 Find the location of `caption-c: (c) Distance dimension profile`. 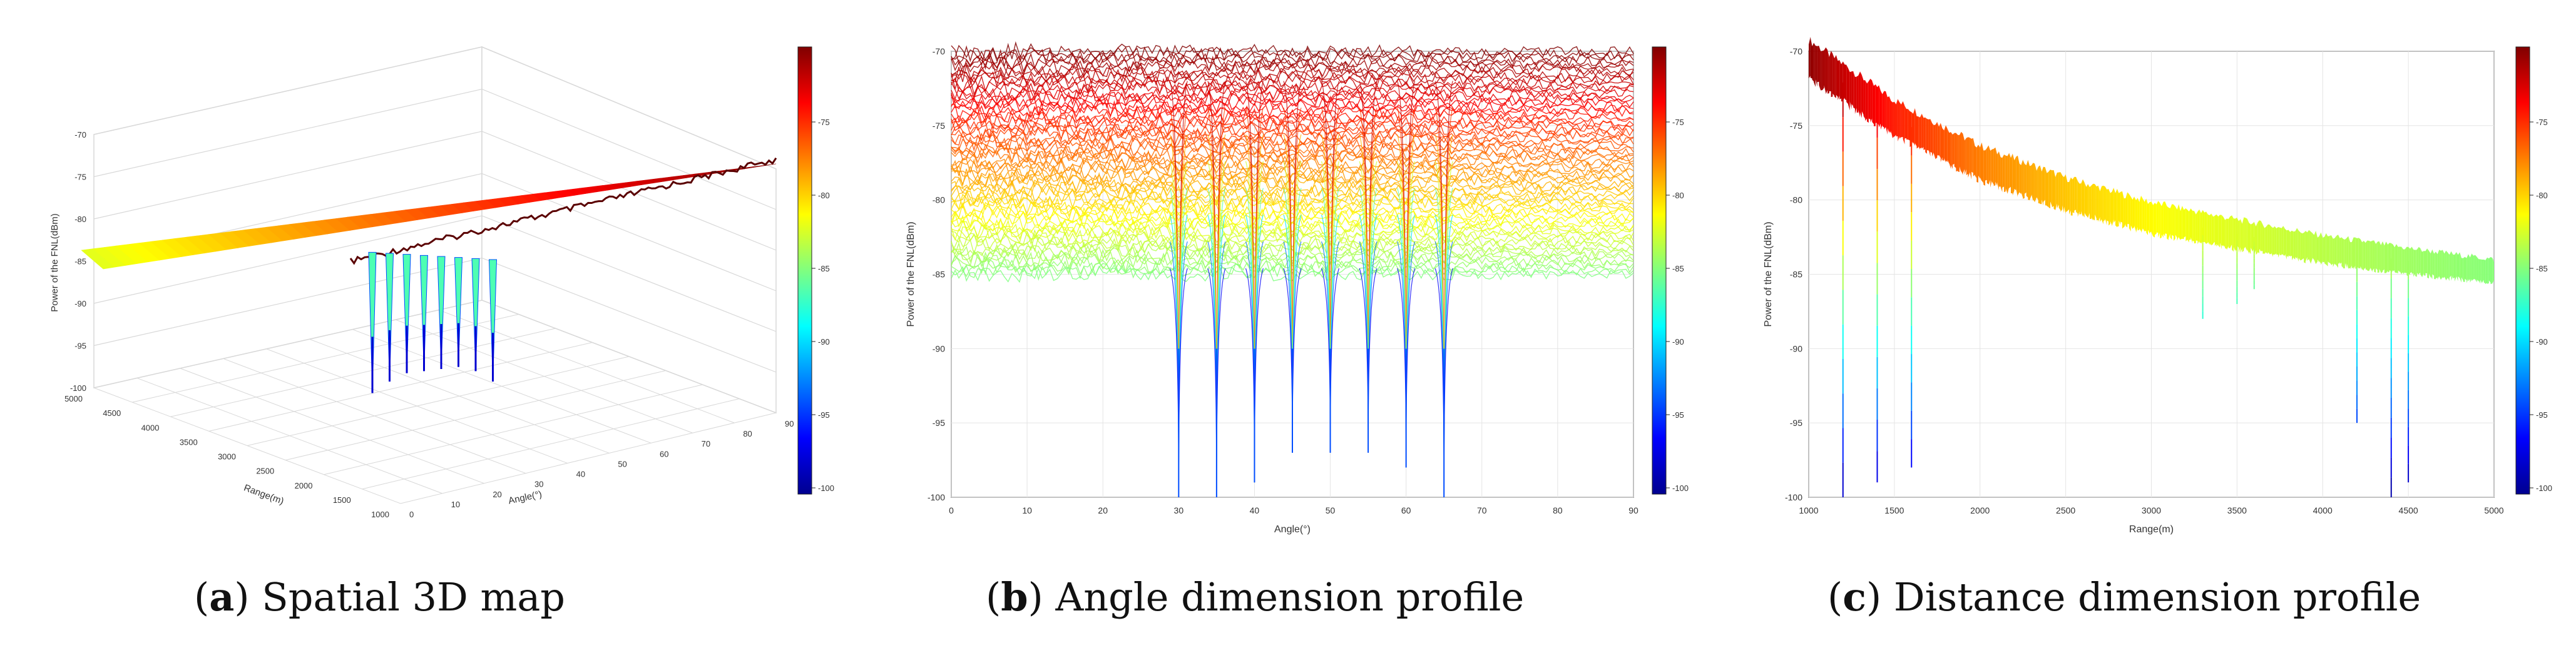

caption-c: (c) Distance dimension profile is located at coordinates (2124, 597).